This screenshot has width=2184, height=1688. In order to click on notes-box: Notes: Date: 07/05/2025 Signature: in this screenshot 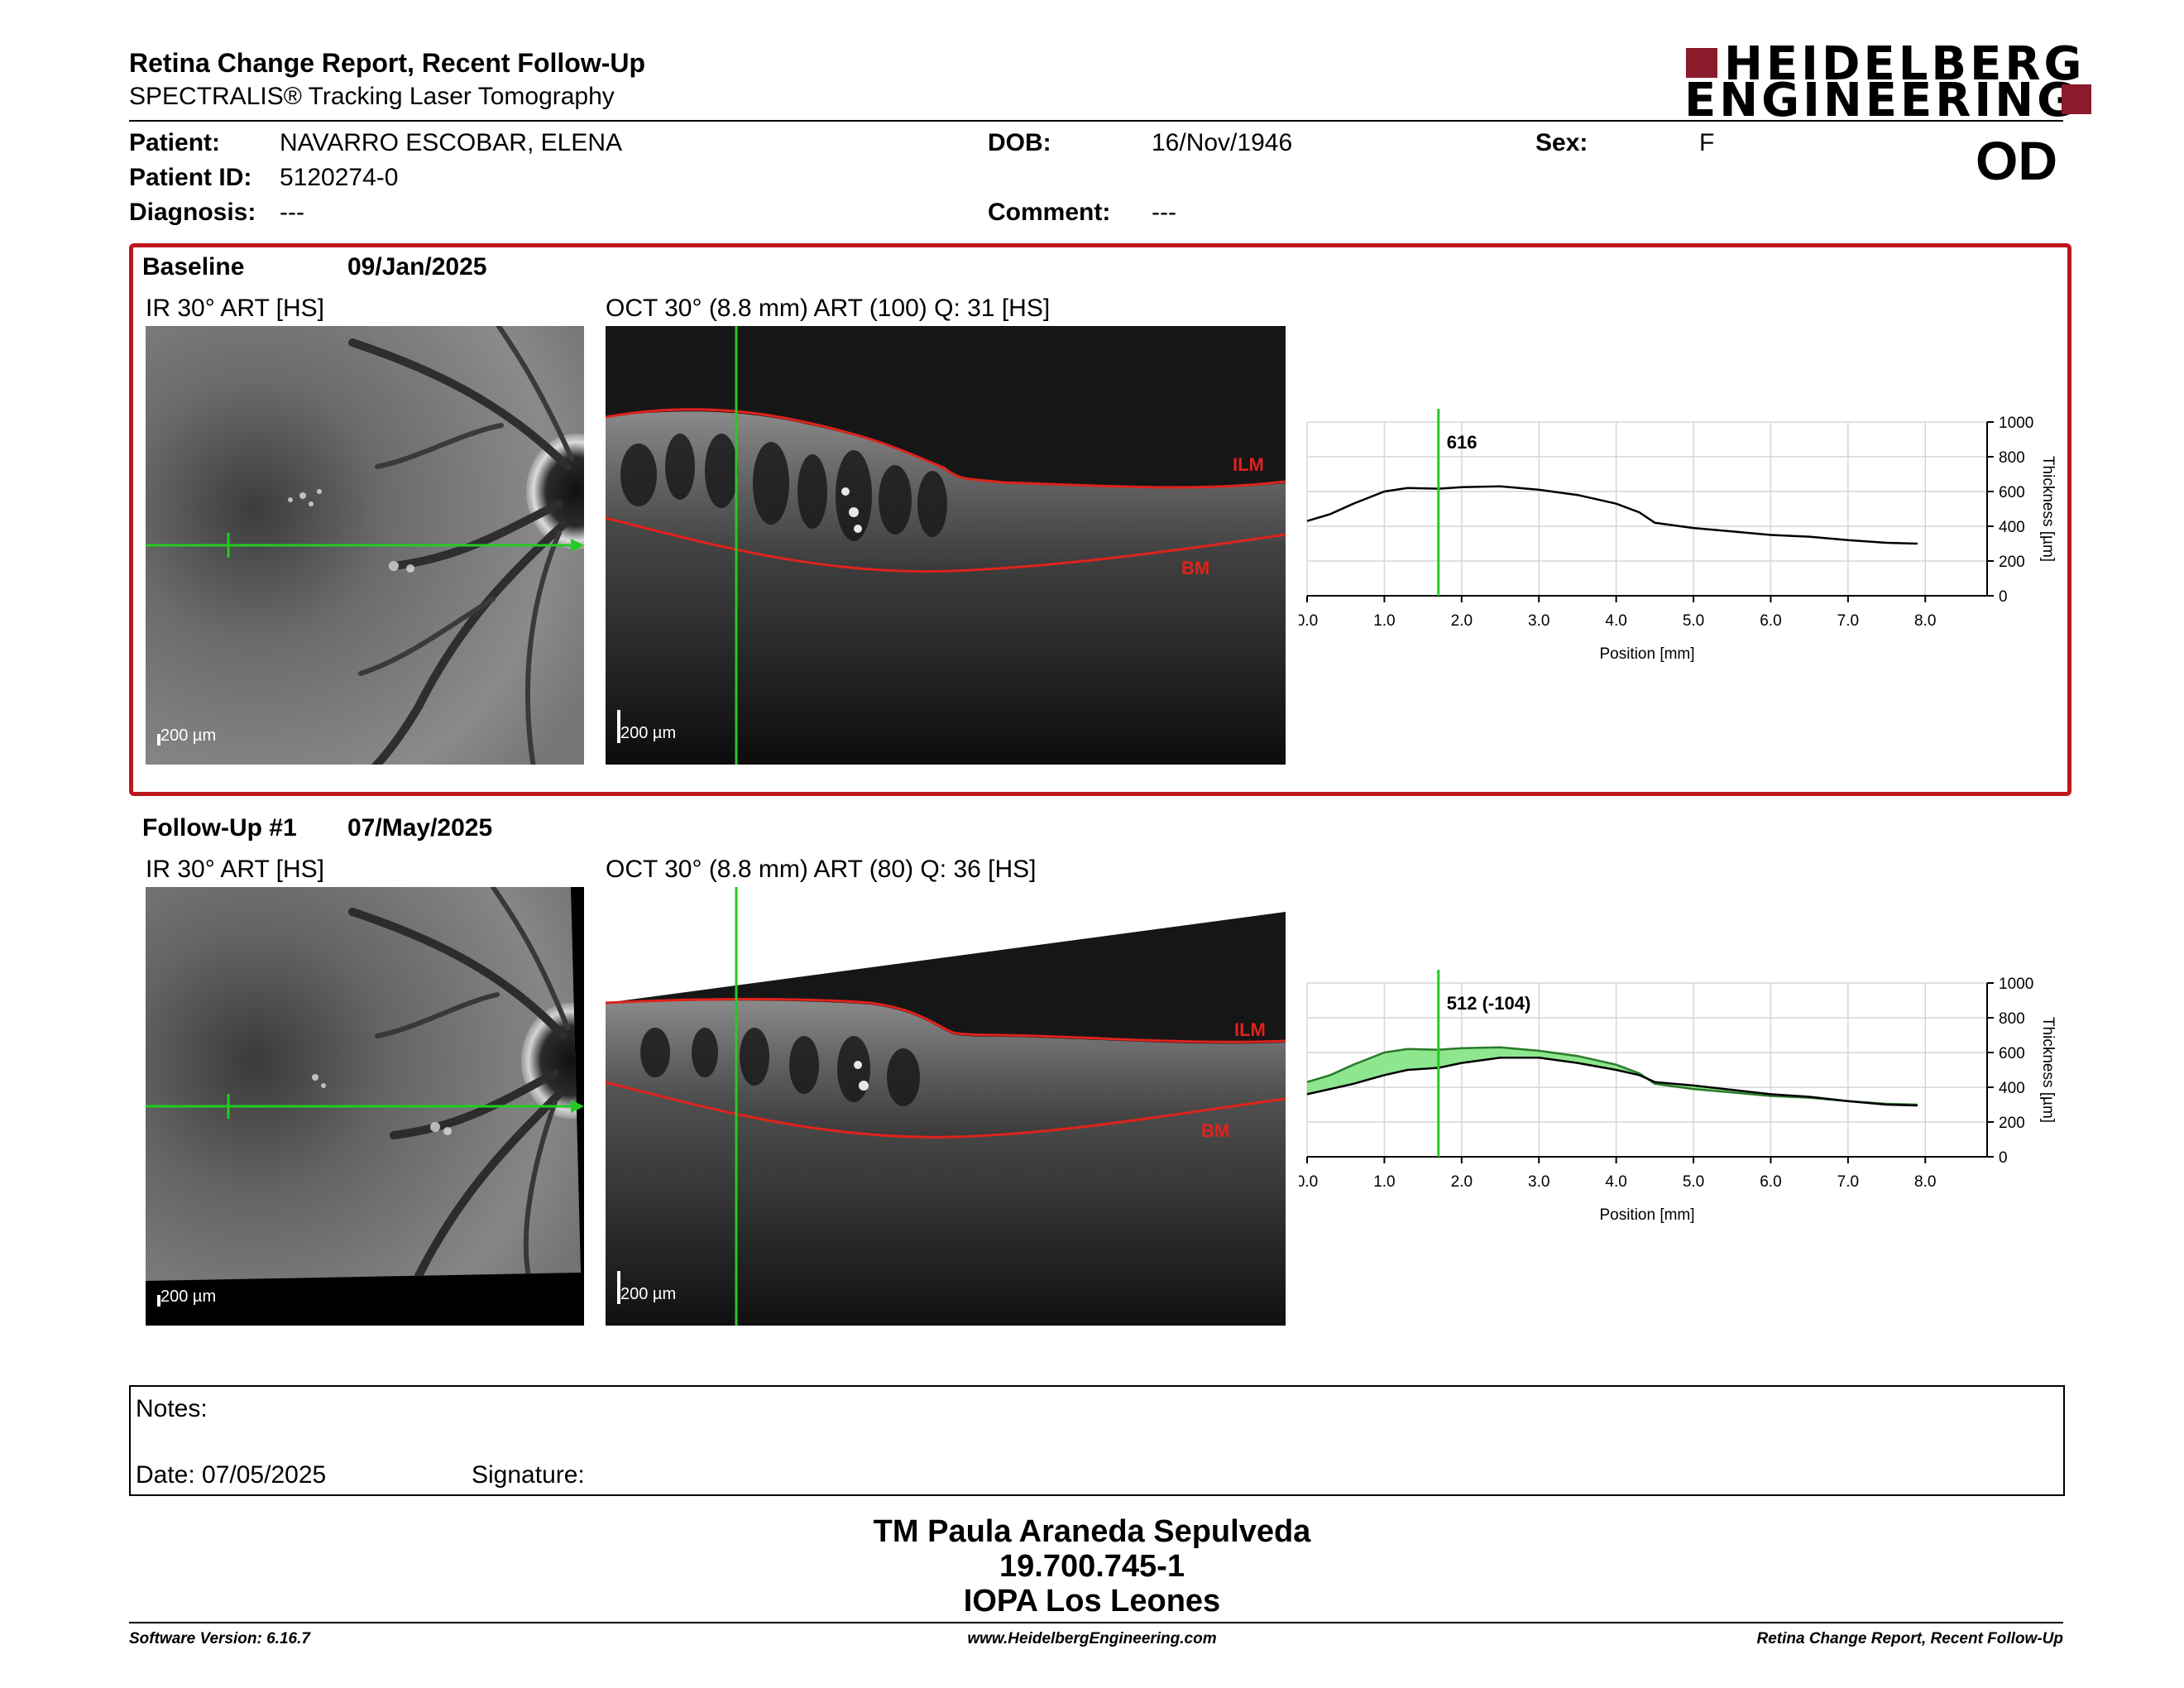, I will do `click(1097, 1440)`.